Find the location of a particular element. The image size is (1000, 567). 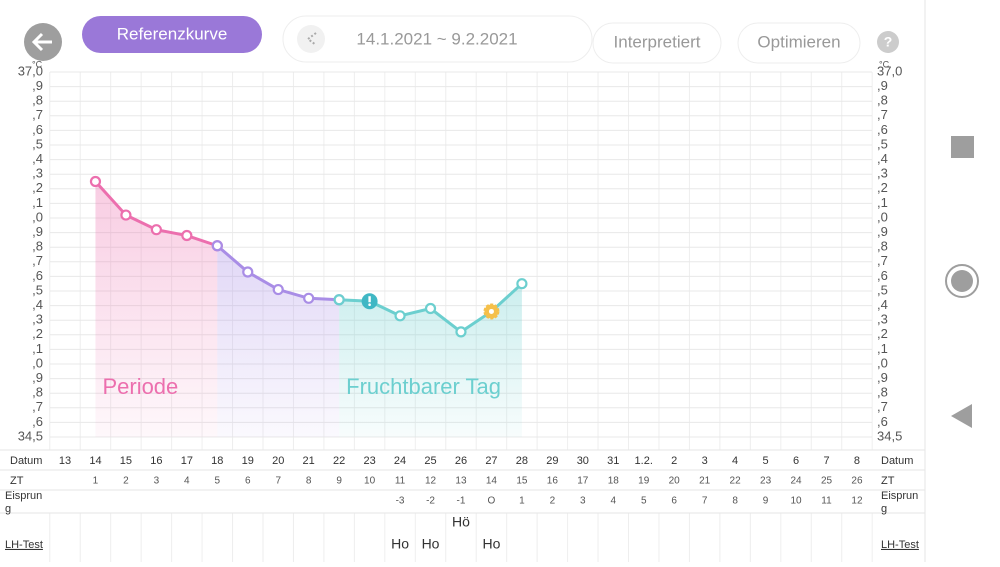

nav-home-ring is located at coordinates (962, 281).